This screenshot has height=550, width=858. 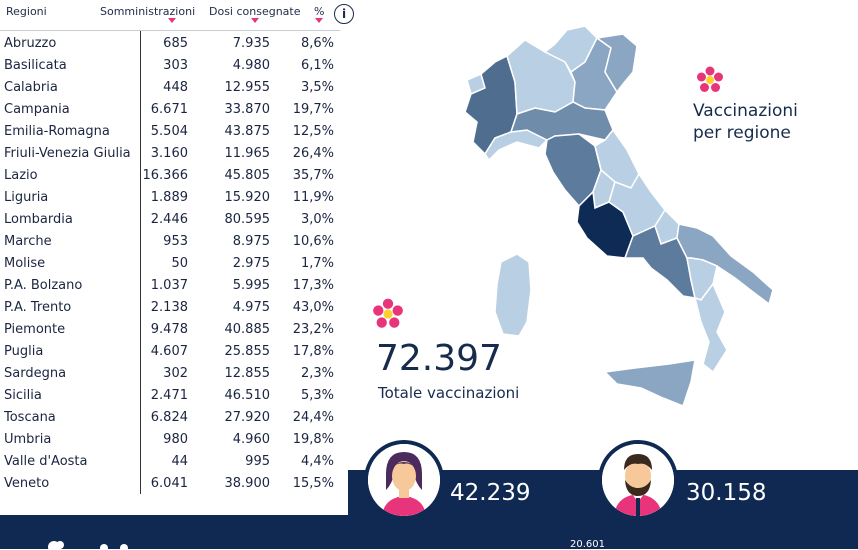 What do you see at coordinates (247, 153) in the screenshot?
I see `doses-count: 11.965` at bounding box center [247, 153].